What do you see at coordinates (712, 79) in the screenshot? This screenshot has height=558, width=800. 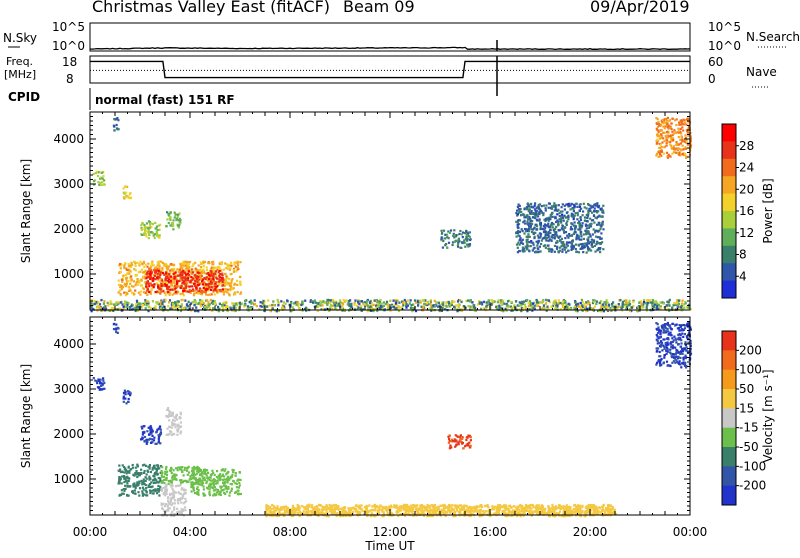 I see `freq-right-tick-bottom: 0` at bounding box center [712, 79].